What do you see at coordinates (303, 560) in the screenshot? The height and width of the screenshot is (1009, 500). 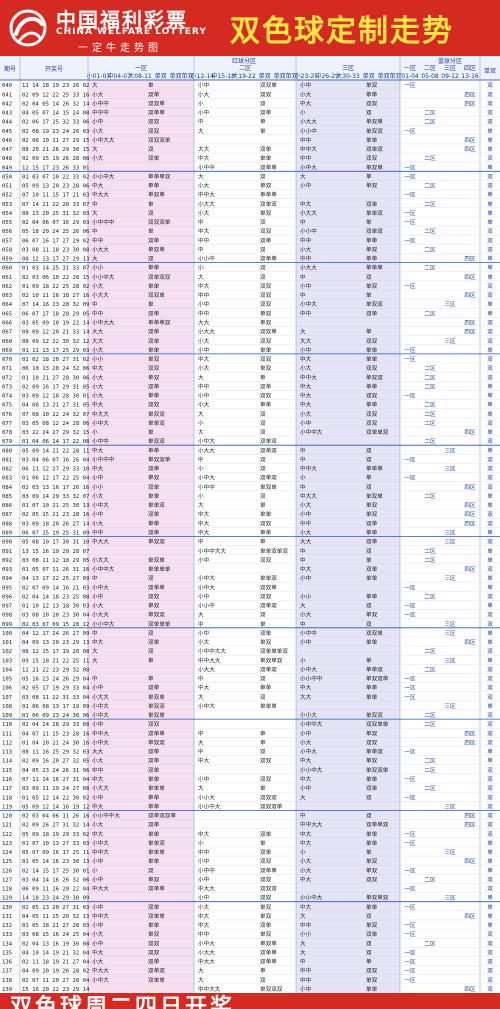 I see `zone3-size: 中` at bounding box center [303, 560].